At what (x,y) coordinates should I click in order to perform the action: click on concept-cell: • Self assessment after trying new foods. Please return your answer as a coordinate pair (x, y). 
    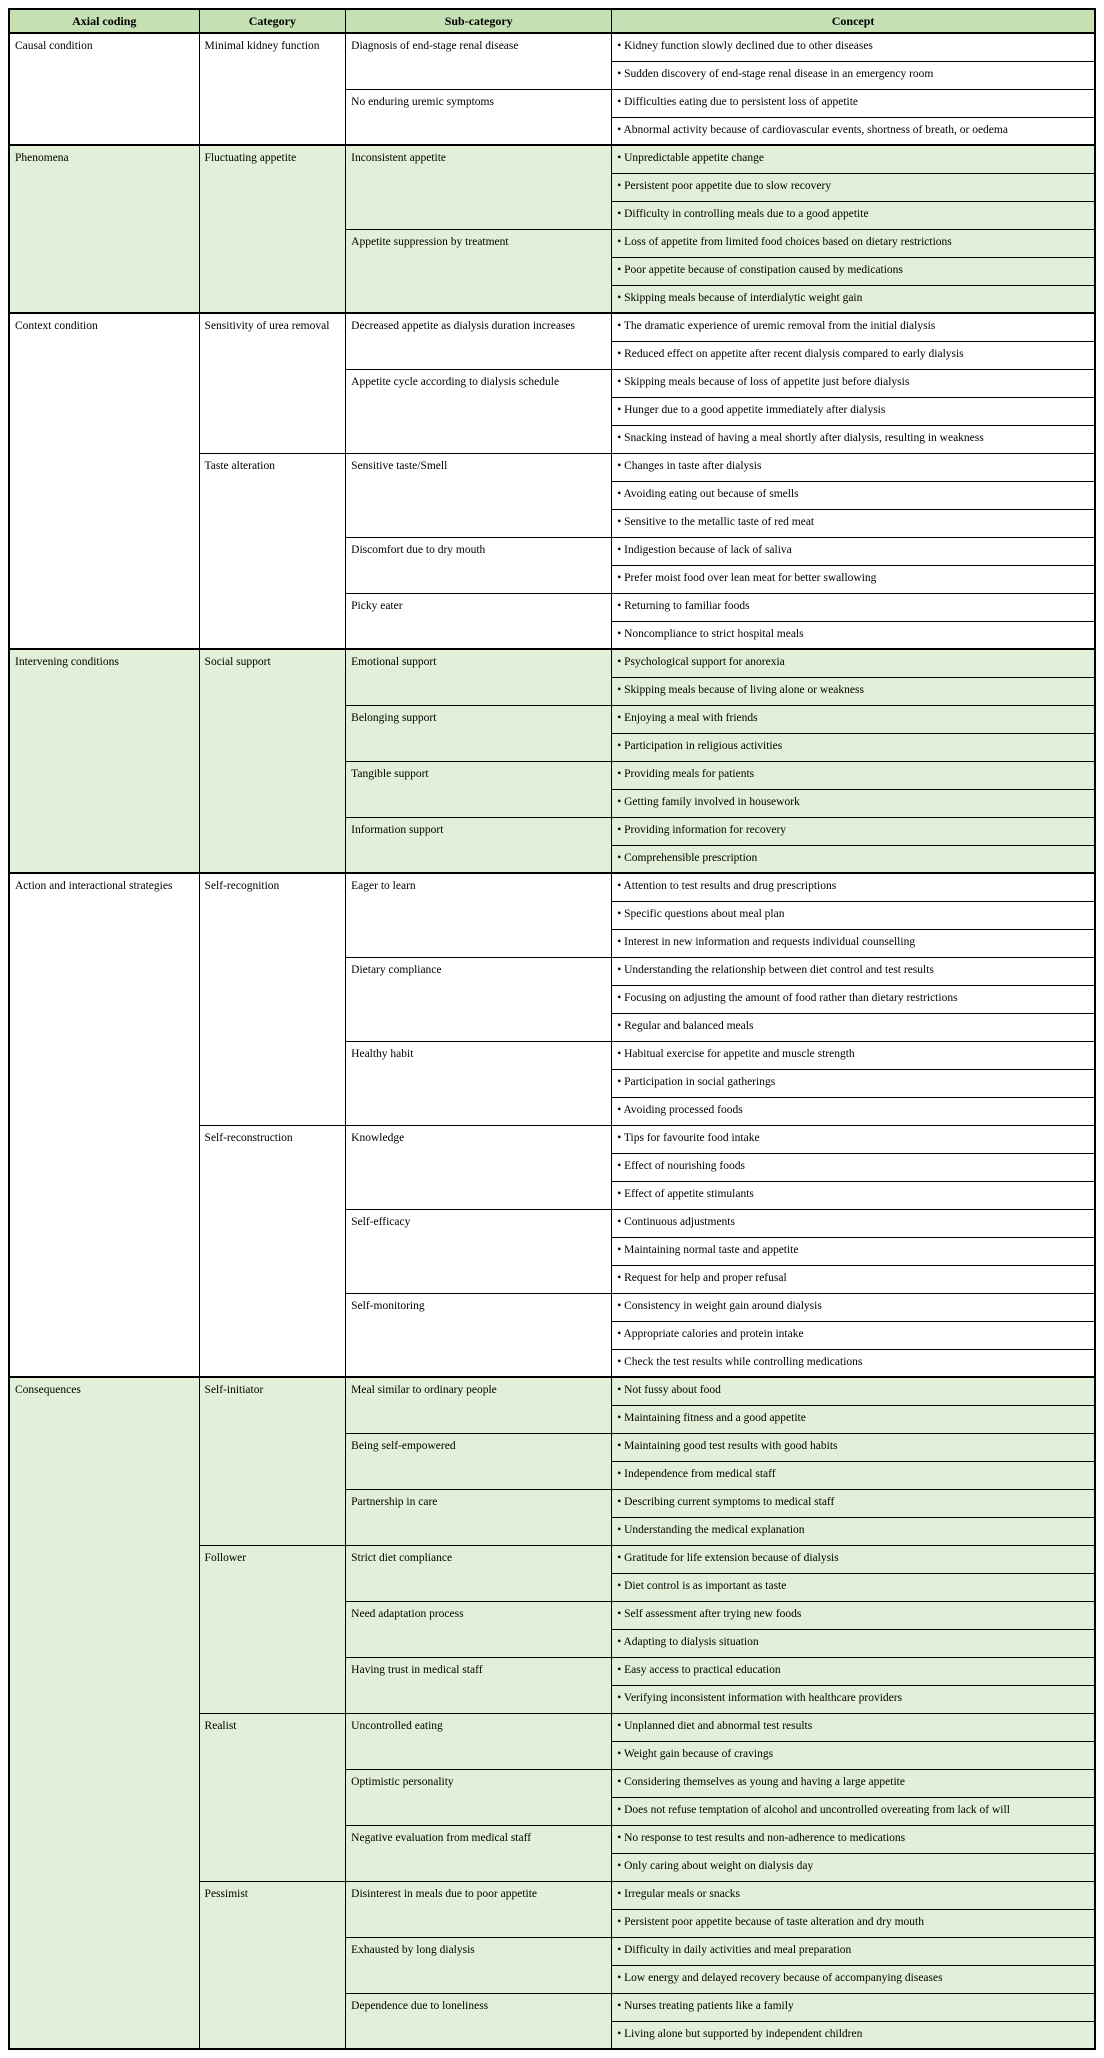
    Looking at the image, I should click on (853, 1615).